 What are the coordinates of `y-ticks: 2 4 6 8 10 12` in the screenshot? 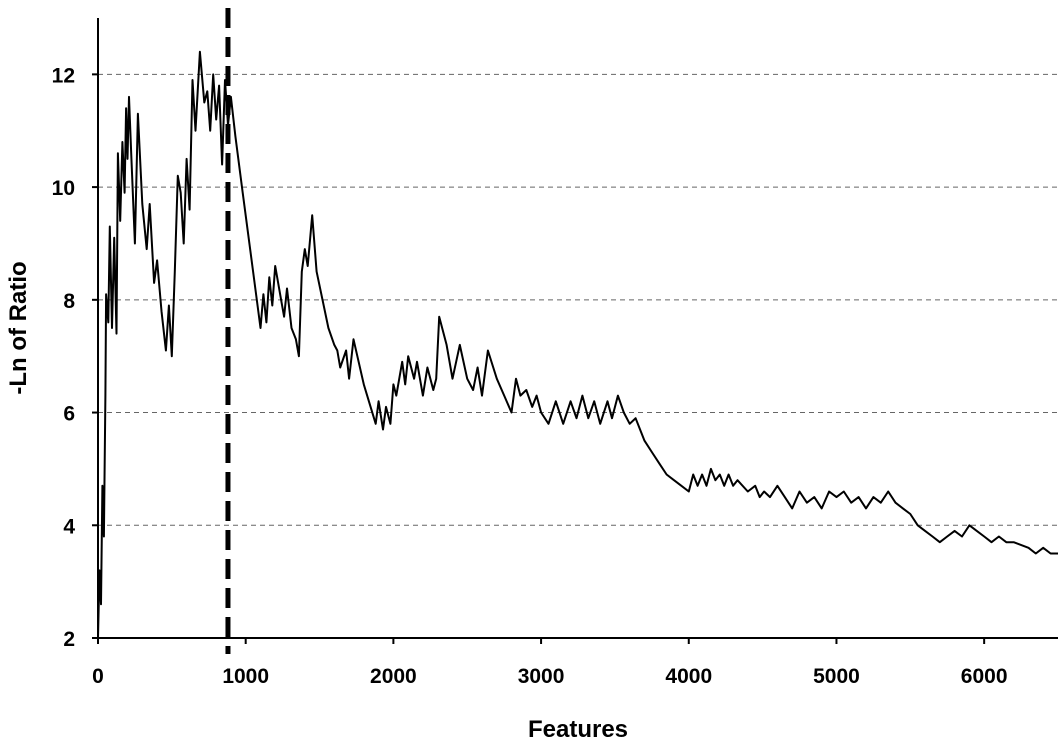 It's located at (75, 357).